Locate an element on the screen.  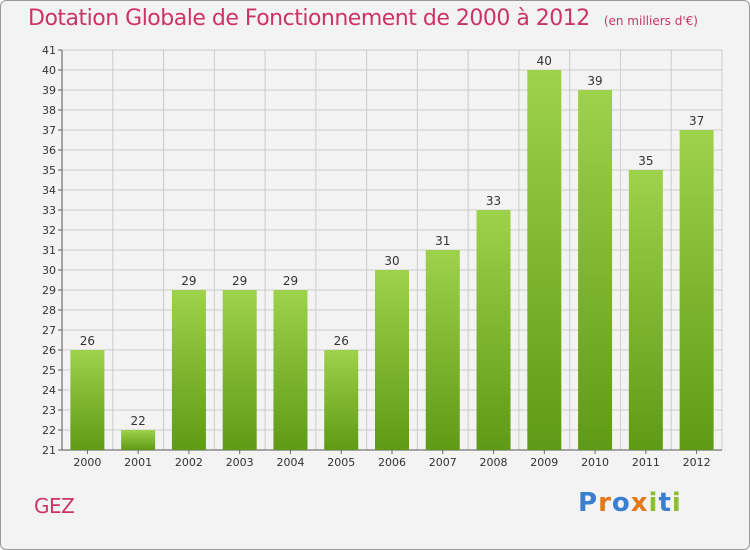
x-tick-label: 2001 is located at coordinates (138, 462).